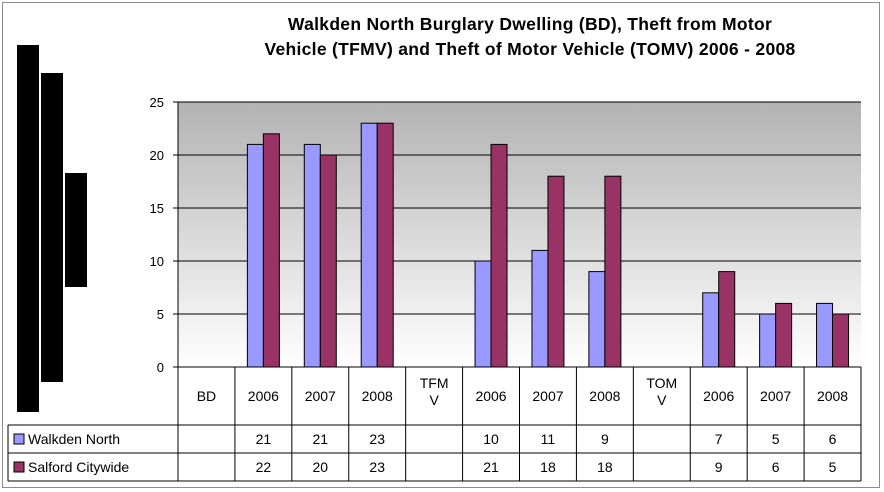  I want to click on category-label: BD, so click(206, 396).